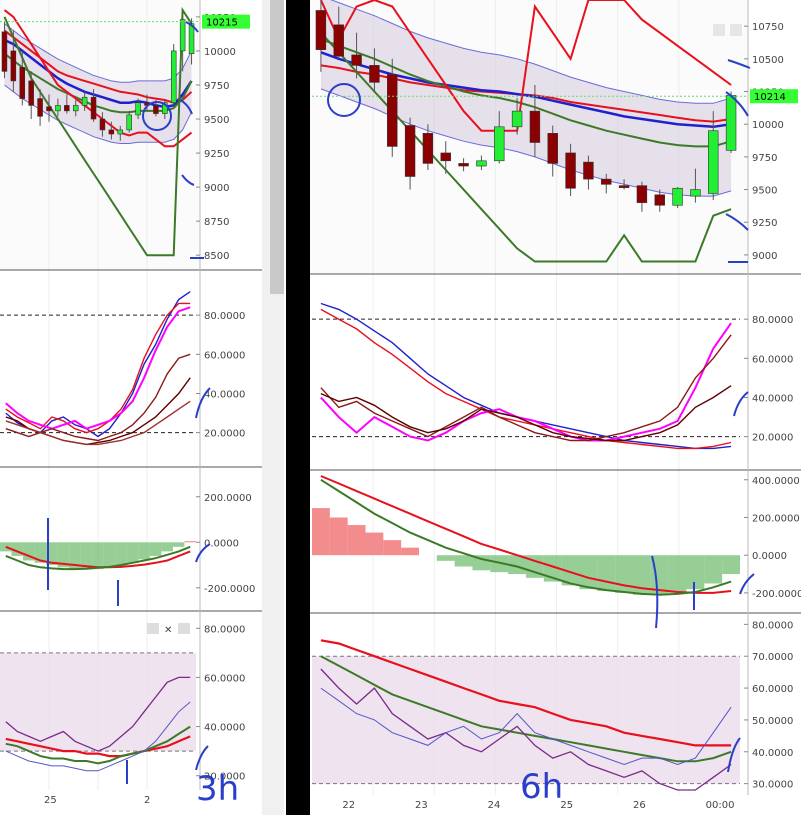  Describe the element at coordinates (216, 222) in the screenshot. I see `axis-tick-label: 8750` at that location.